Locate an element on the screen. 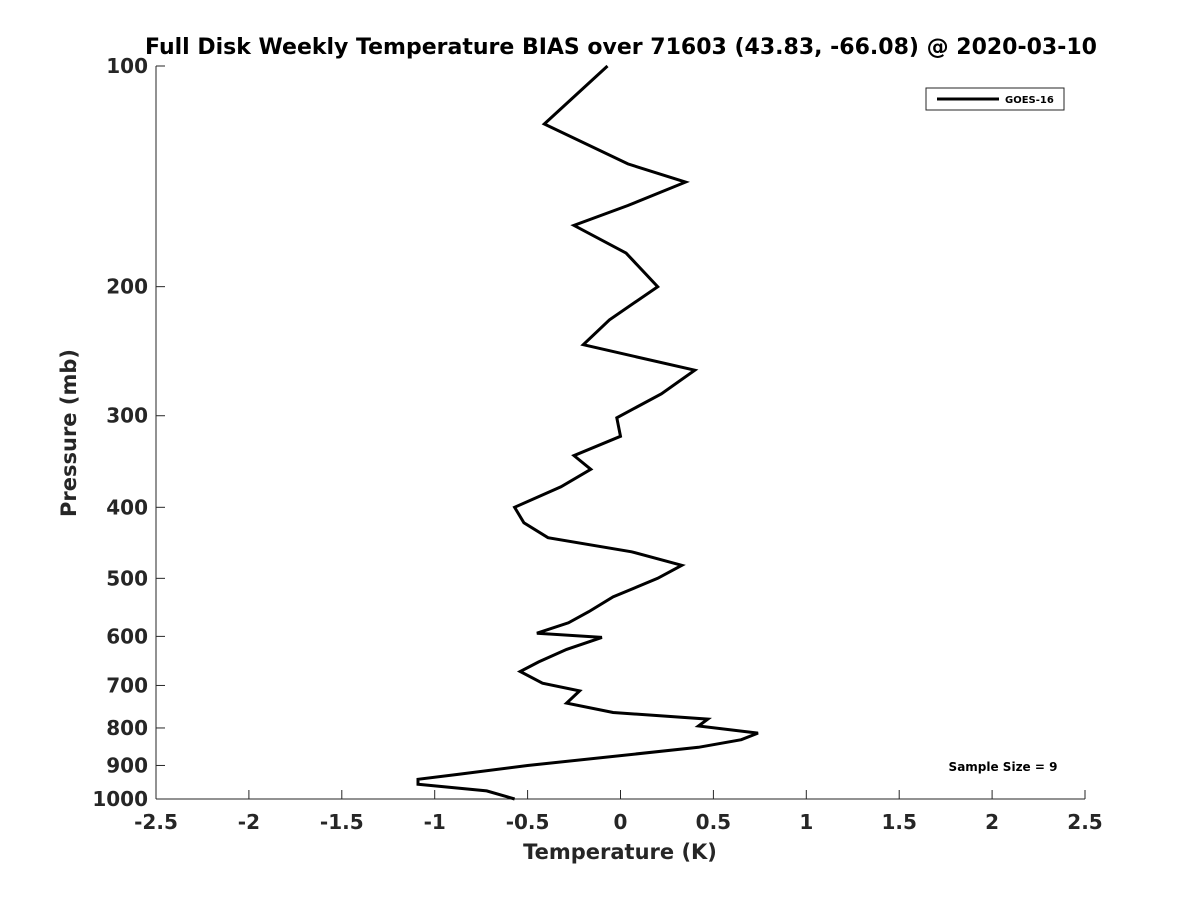 The height and width of the screenshot is (900, 1200). x-tick-label: 2.5 is located at coordinates (1084, 822).